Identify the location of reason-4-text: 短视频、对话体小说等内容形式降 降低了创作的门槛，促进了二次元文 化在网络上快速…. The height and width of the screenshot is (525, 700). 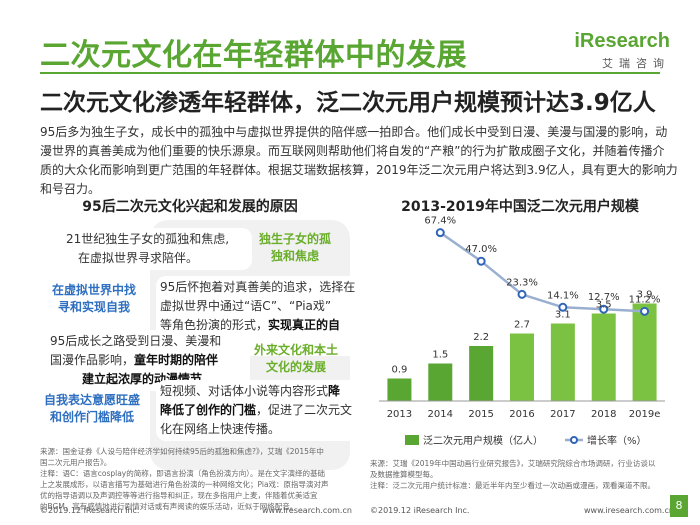
(259, 410).